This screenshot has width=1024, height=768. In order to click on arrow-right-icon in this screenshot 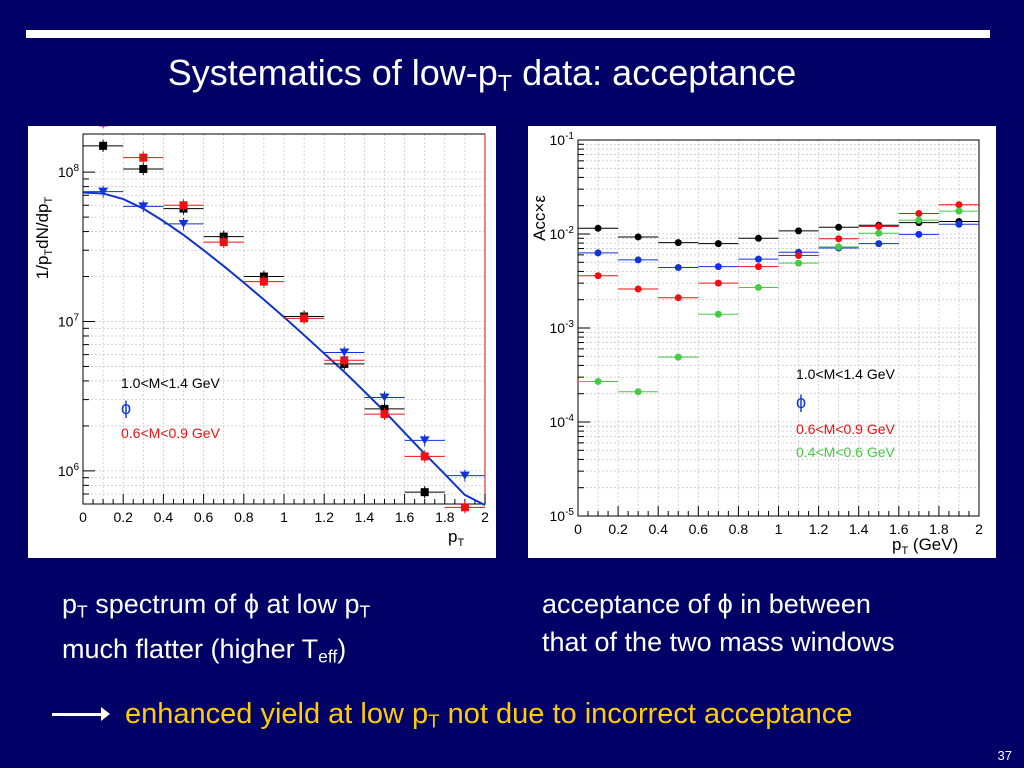, I will do `click(105, 714)`.